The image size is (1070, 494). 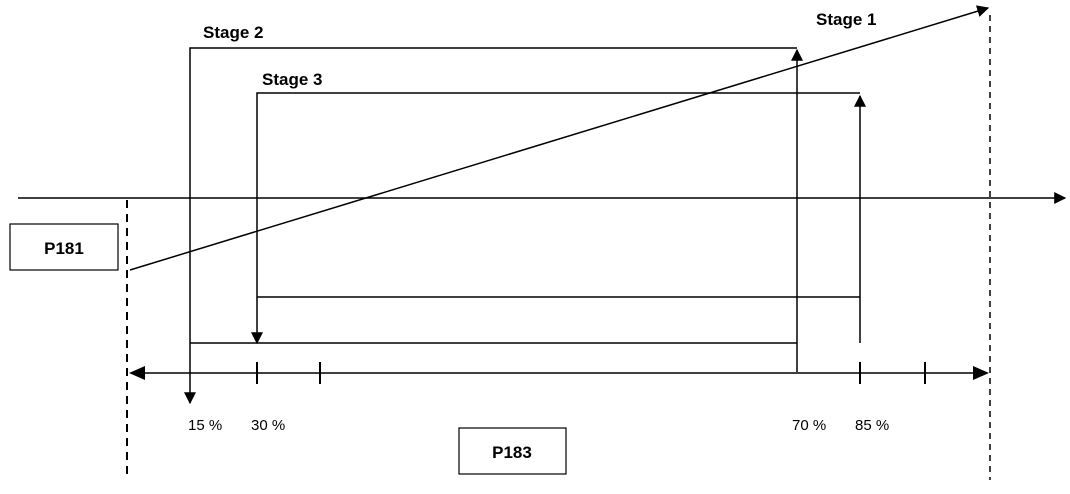 I want to click on stage2-label: Stage 2, so click(x=233, y=32).